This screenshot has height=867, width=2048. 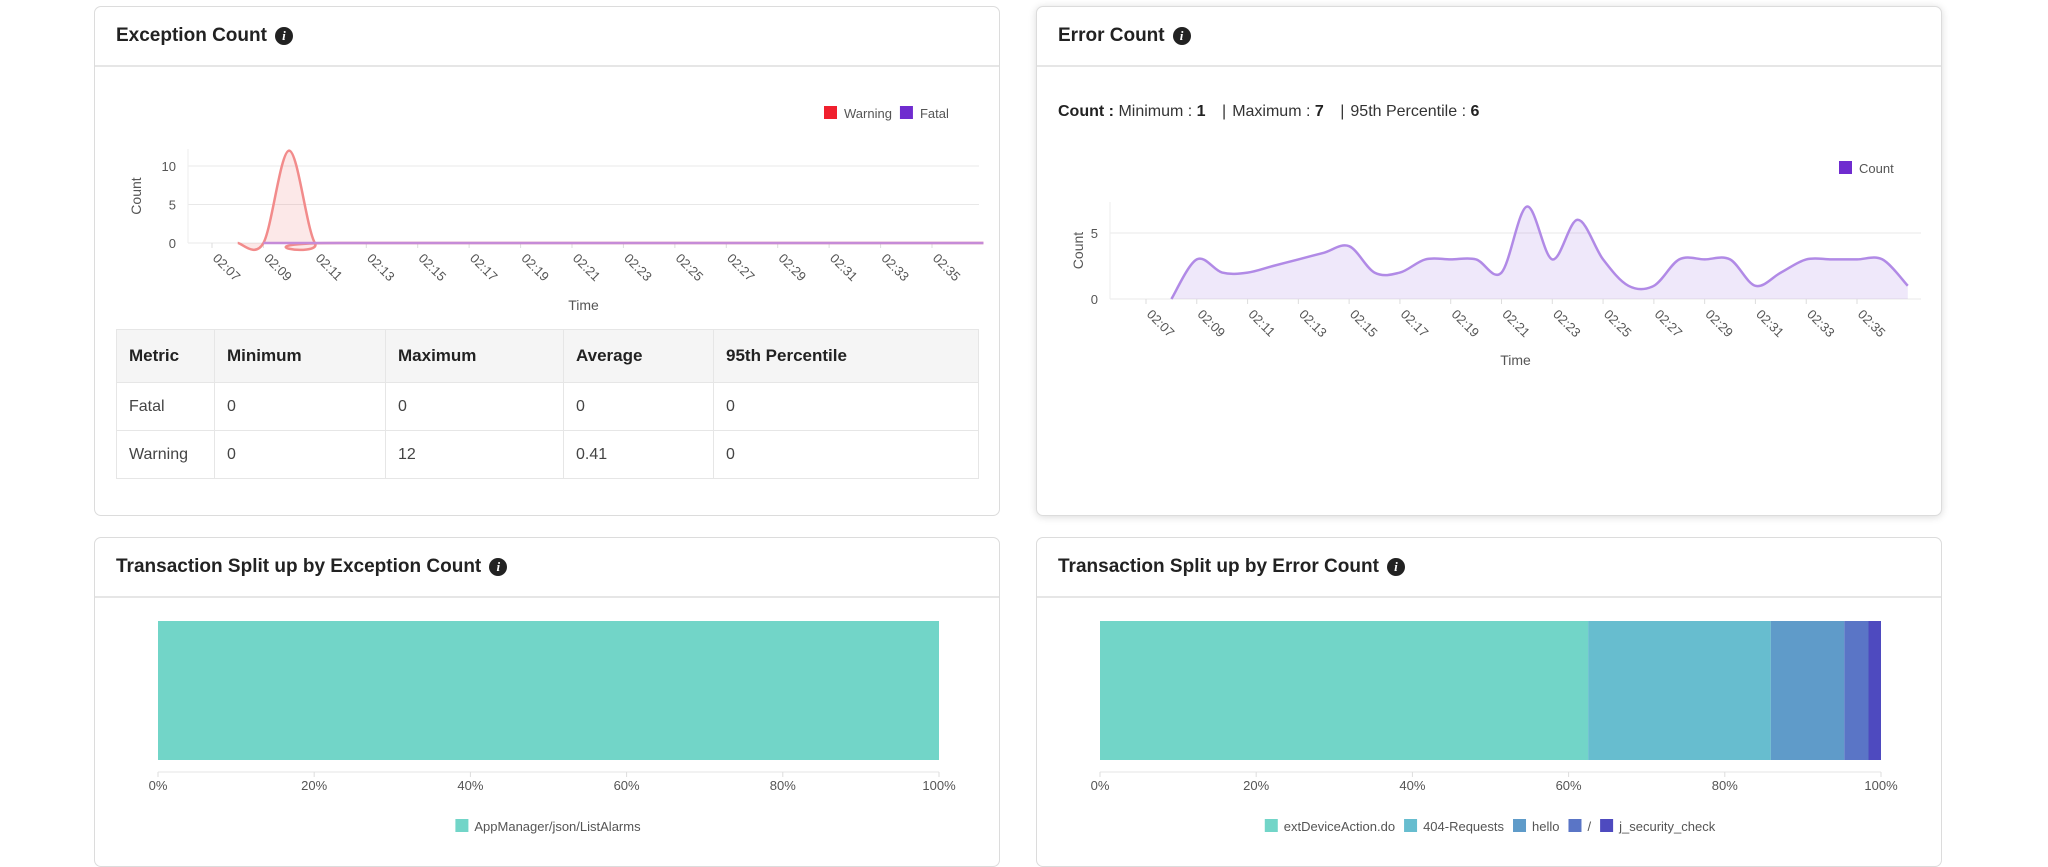 What do you see at coordinates (1463, 826) in the screenshot?
I see `legend-label: 404-Requests` at bounding box center [1463, 826].